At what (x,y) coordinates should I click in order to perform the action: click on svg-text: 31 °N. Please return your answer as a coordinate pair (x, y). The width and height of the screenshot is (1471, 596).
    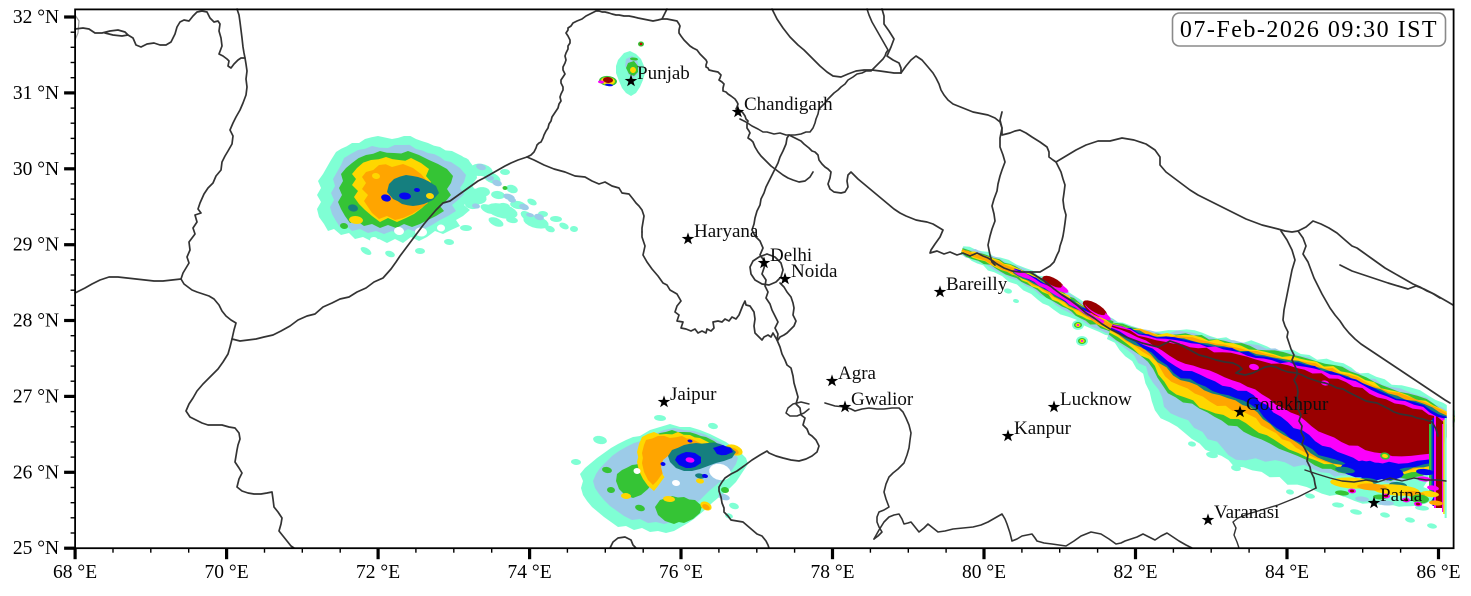
    Looking at the image, I should click on (36, 93).